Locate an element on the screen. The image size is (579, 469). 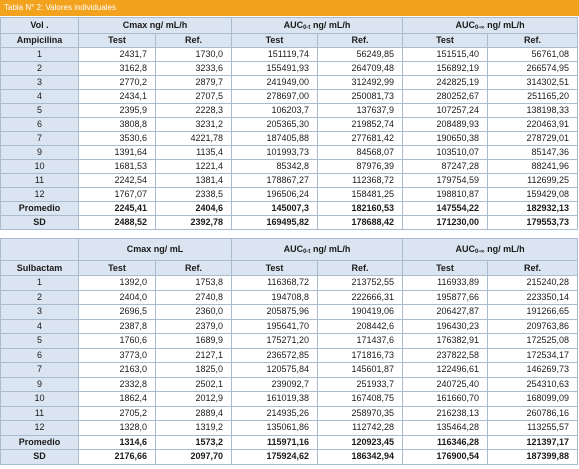
value-cell: 2404,0 is located at coordinates (117, 297).